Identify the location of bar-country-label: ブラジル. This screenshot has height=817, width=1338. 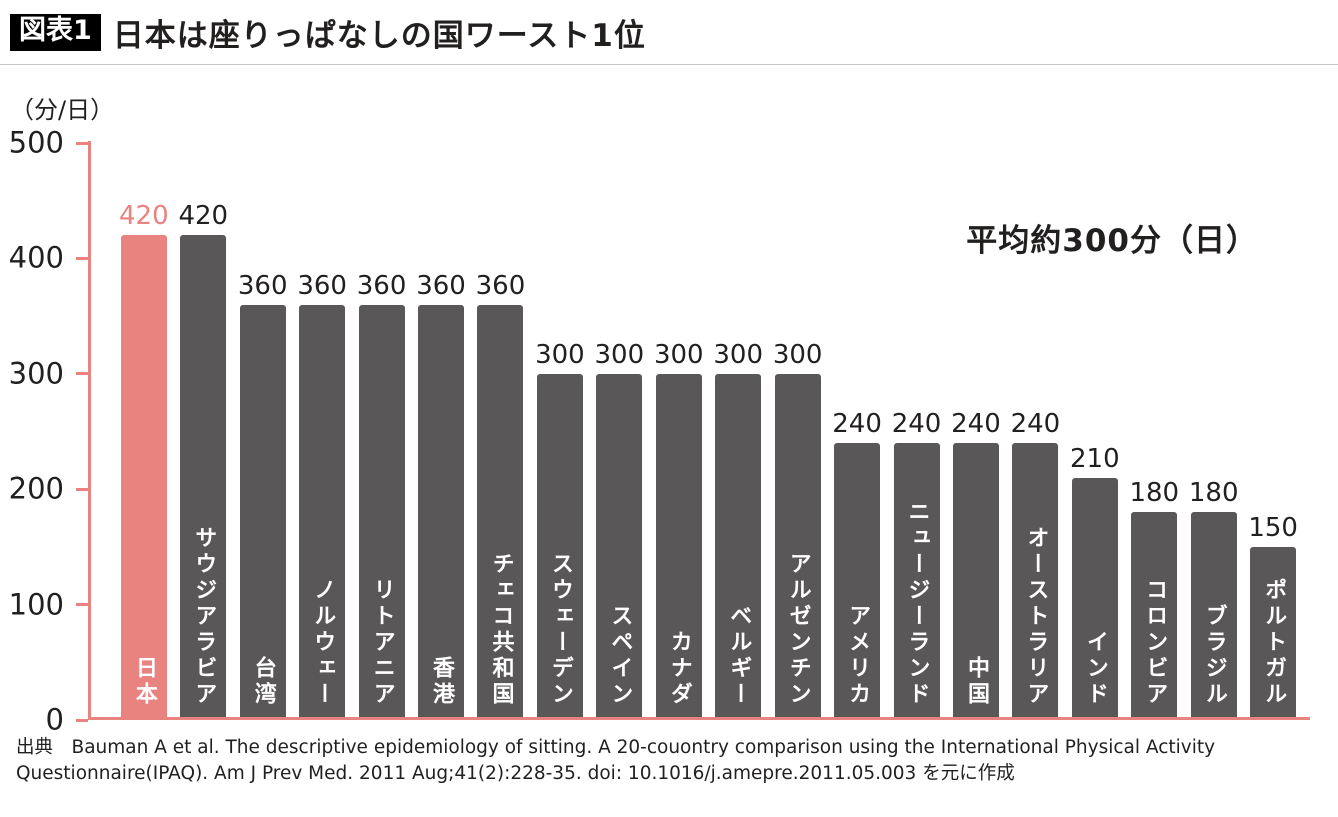
(1214, 656).